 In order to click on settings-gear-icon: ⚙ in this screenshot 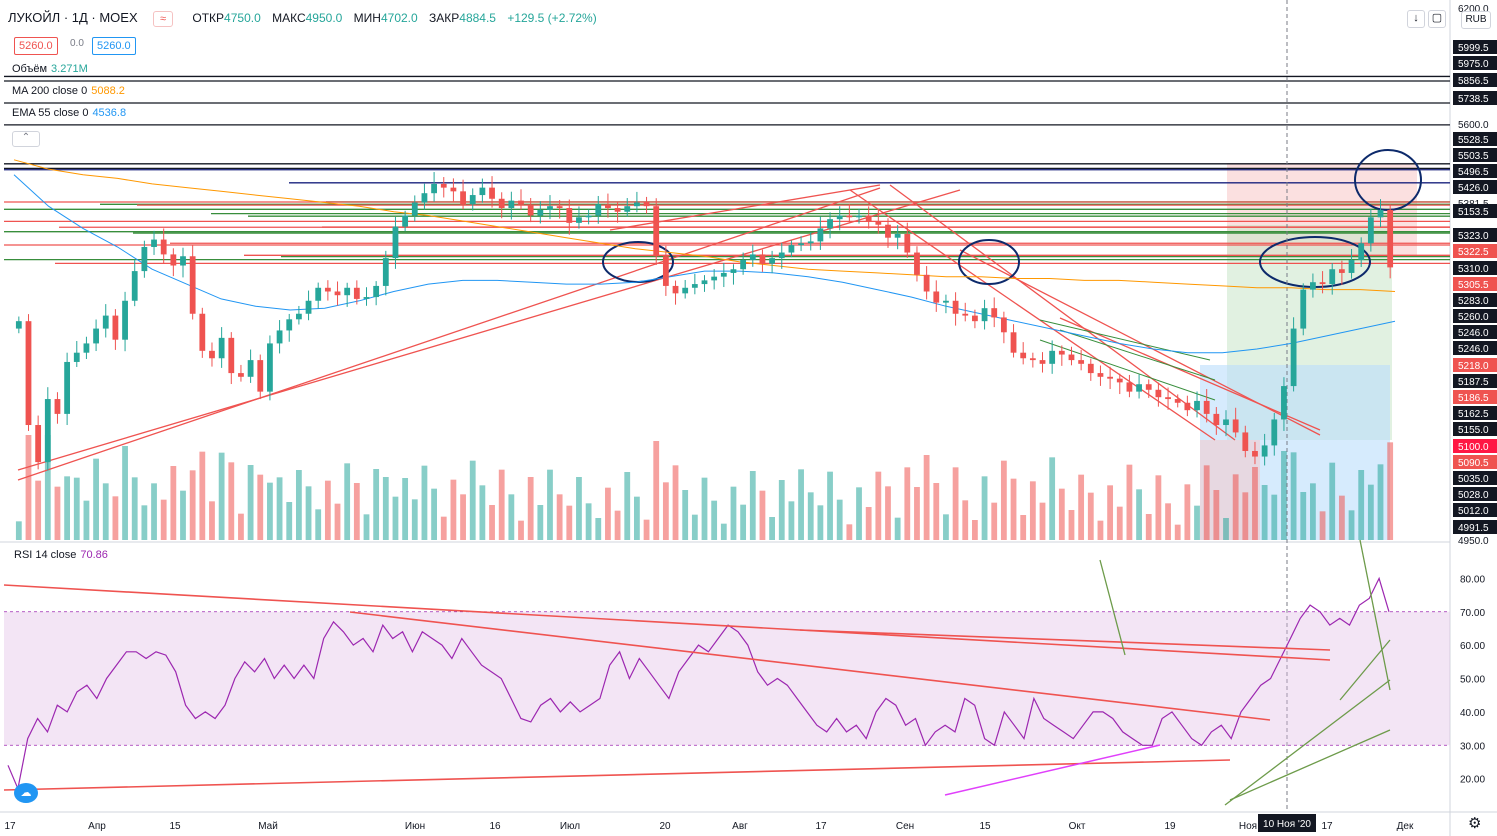, I will do `click(1475, 823)`.